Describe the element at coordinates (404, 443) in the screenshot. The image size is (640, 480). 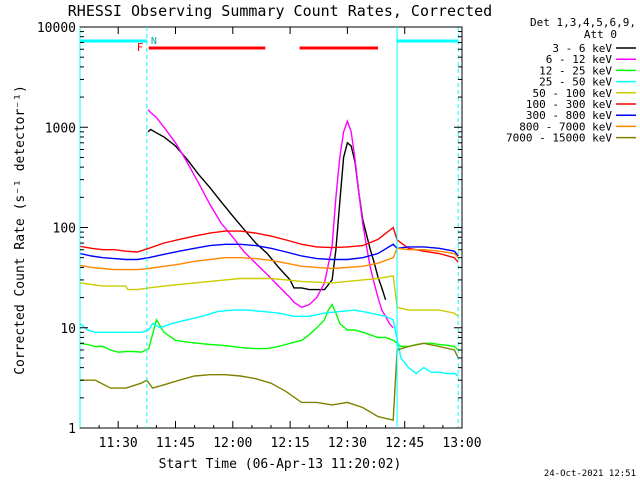
I see `x-tick-label: 12:45` at that location.